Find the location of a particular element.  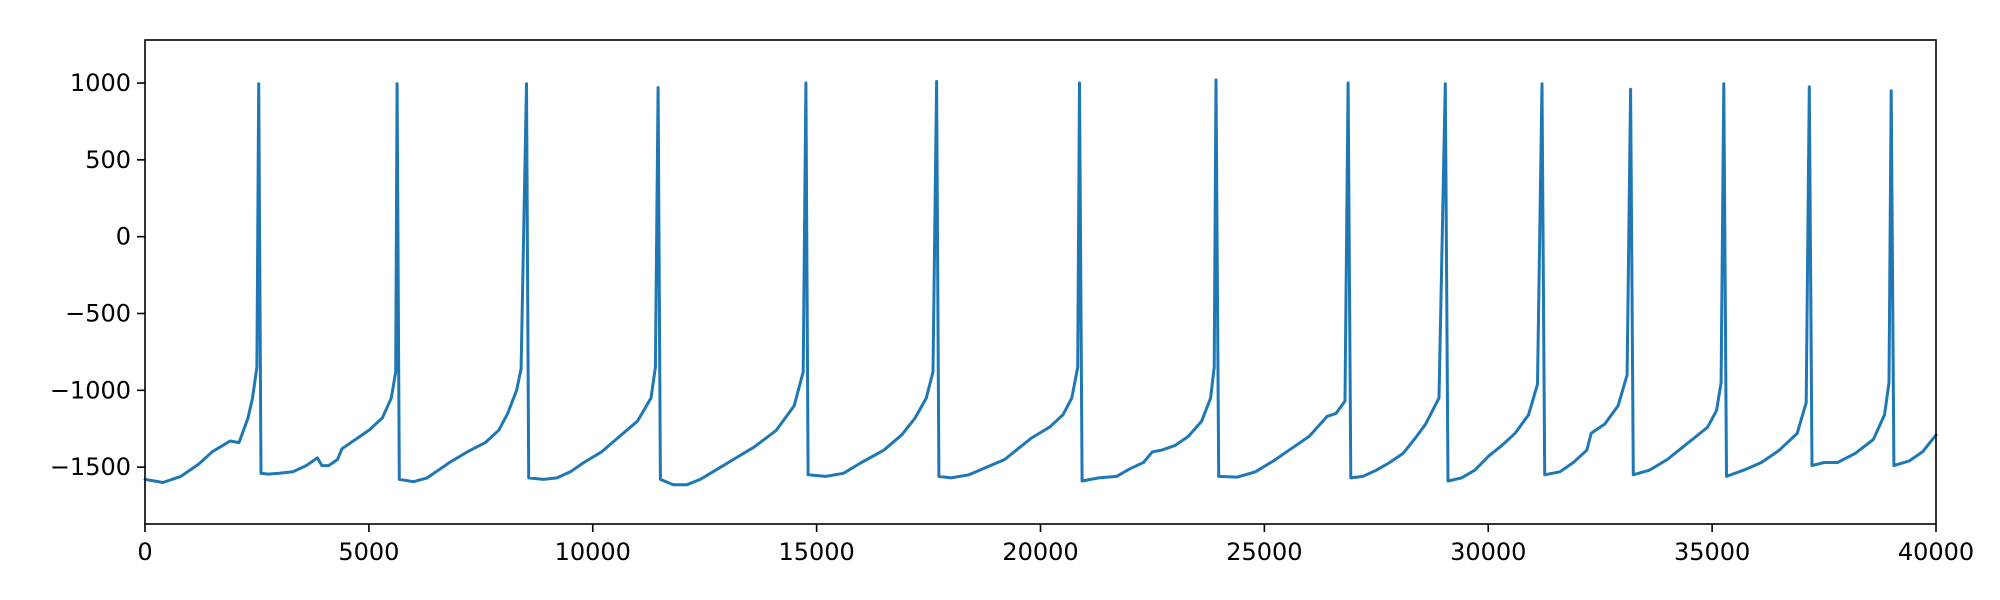

x-tick-label: 35000 is located at coordinates (1712, 552).